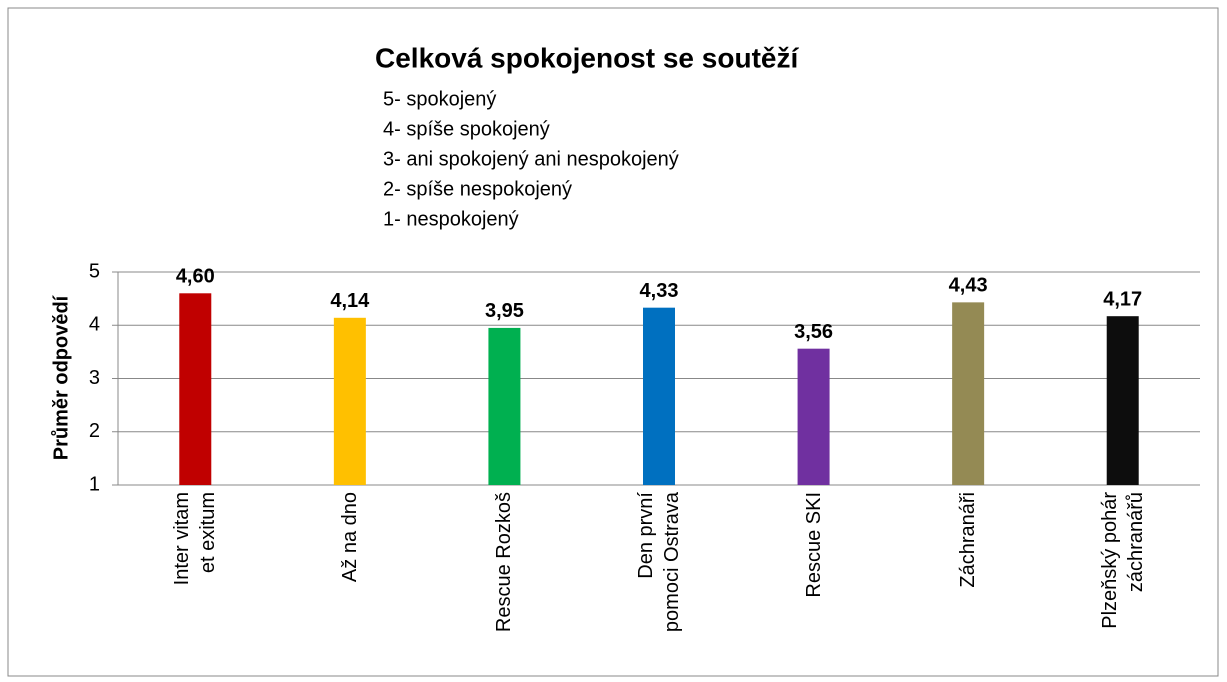 The width and height of the screenshot is (1227, 682). Describe the element at coordinates (439, 99) in the screenshot. I see `subtitle-line: 5- spokojený` at that location.